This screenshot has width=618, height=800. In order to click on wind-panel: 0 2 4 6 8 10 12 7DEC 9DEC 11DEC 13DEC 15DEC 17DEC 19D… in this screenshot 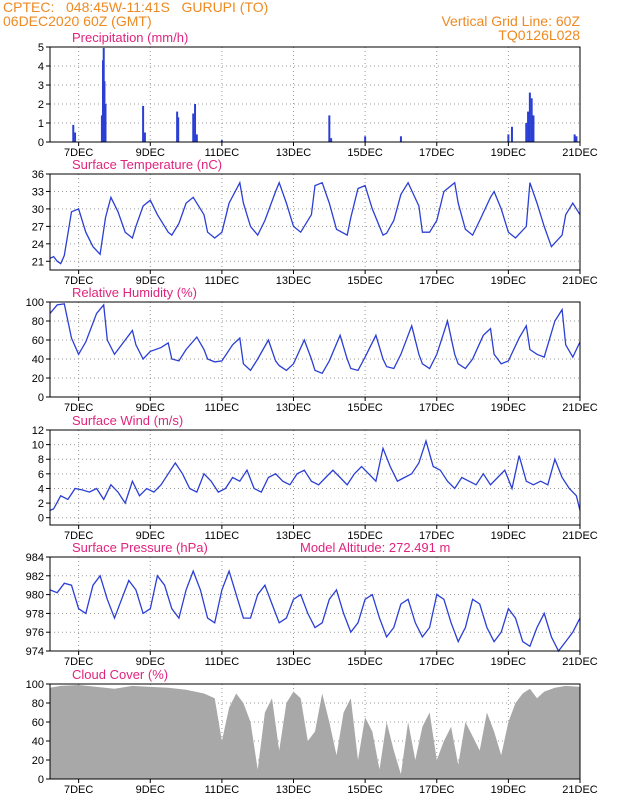, I will do `click(315, 477)`.